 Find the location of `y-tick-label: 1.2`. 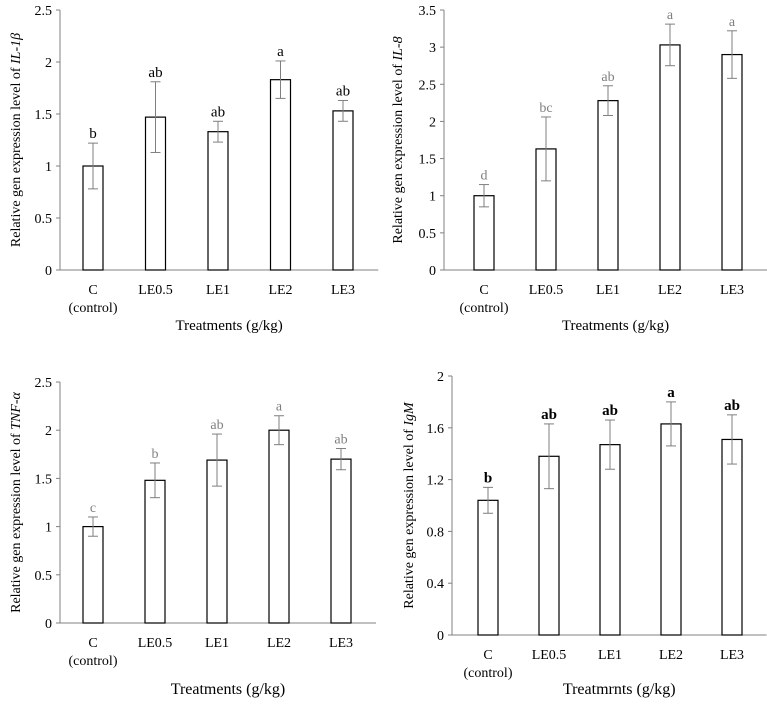

y-tick-label: 1.2 is located at coordinates (436, 481).